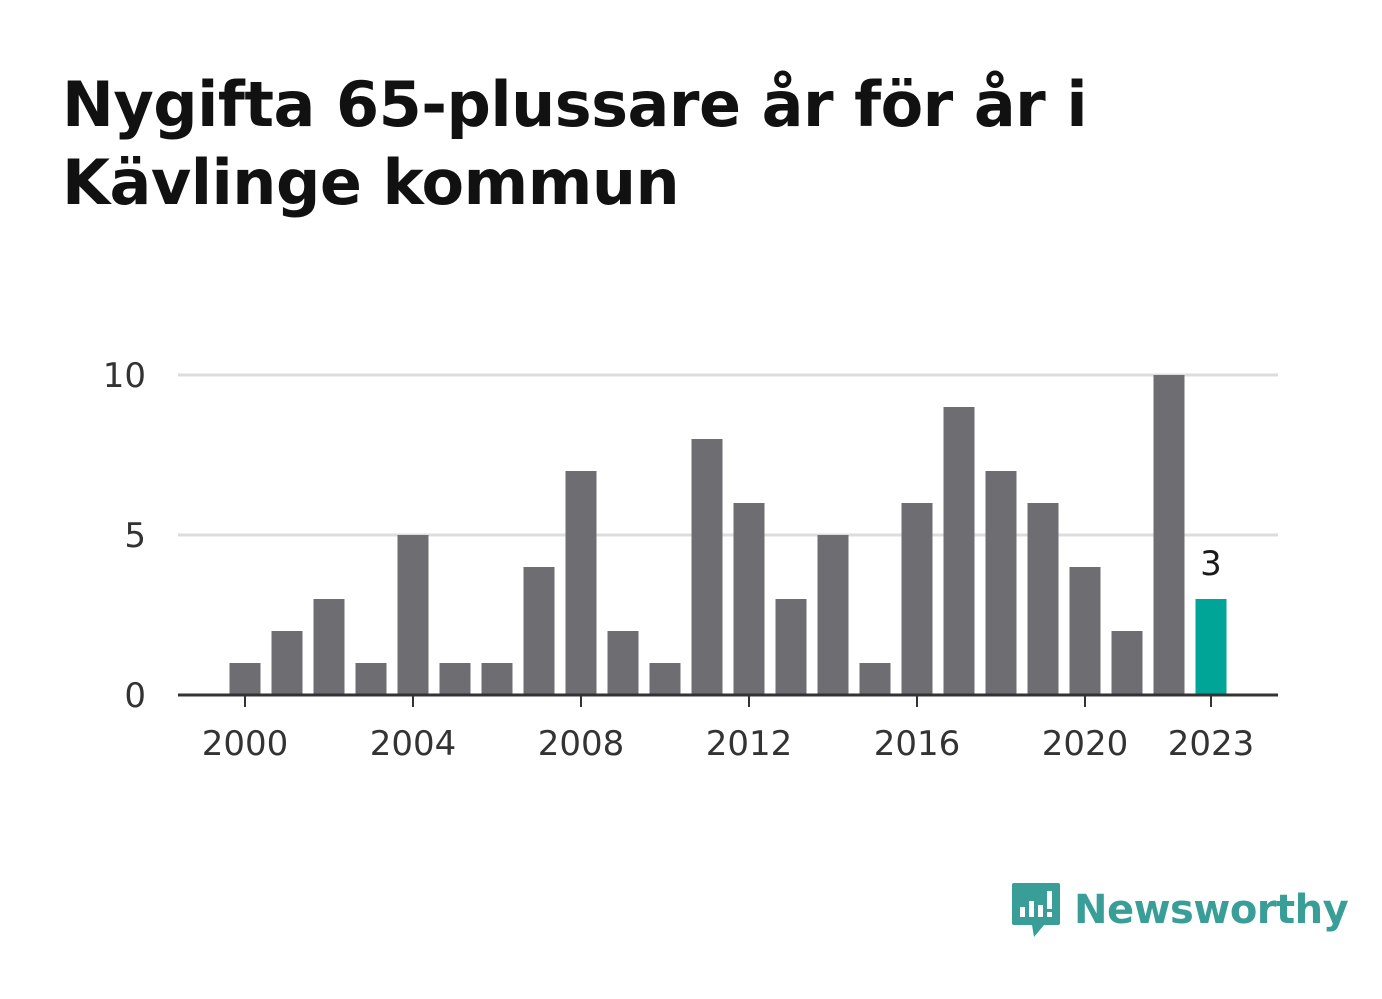 Image resolution: width=1382 pixels, height=999 pixels. What do you see at coordinates (728, 700) in the screenshot?
I see `axes` at bounding box center [728, 700].